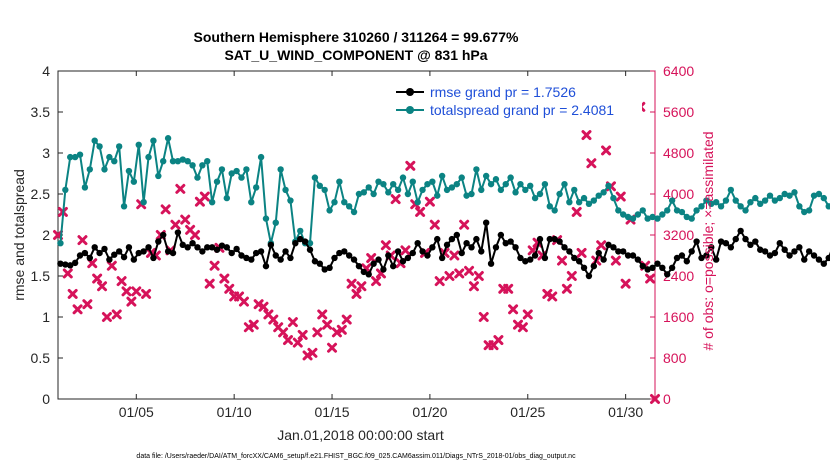 This screenshot has width=830, height=470. I want to click on x-tick-label: 01/30, so click(625, 412).